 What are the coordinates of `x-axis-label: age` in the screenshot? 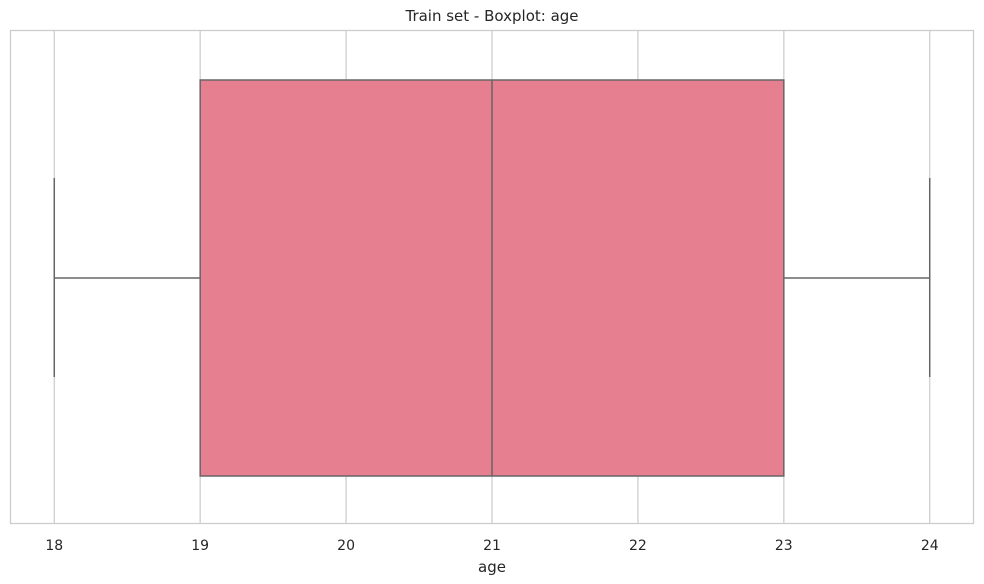 It's located at (492, 567).